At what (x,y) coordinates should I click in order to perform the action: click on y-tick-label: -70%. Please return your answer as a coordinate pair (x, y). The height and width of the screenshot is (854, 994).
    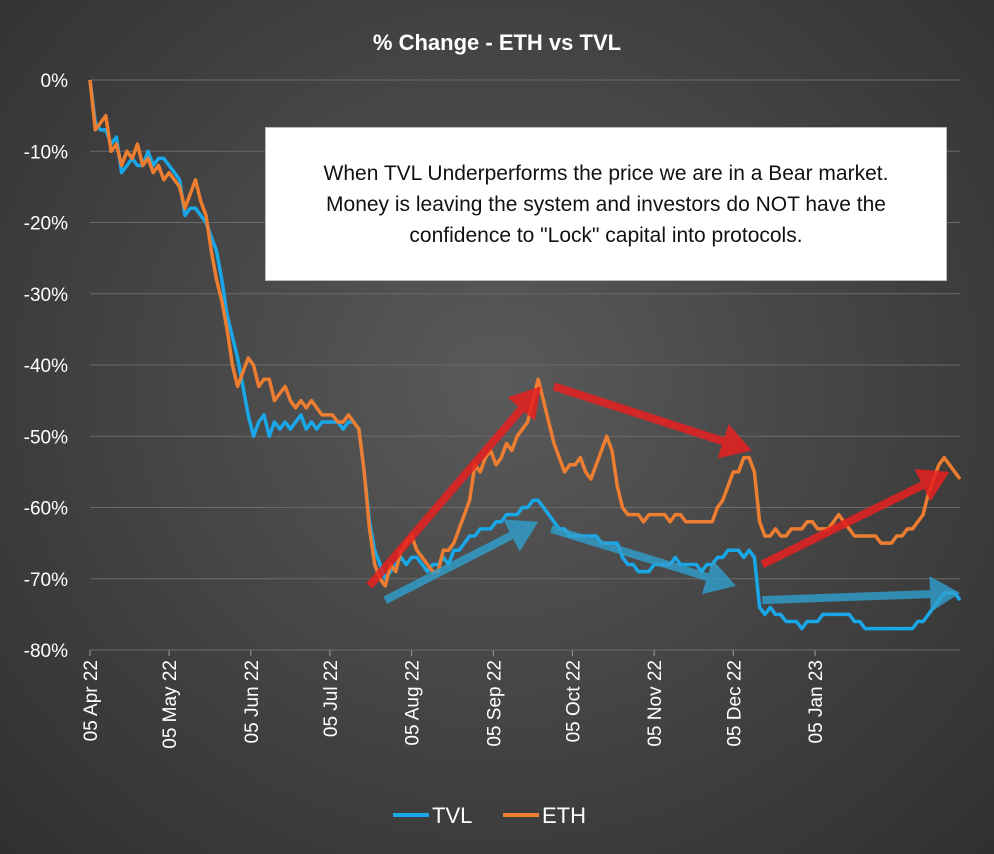
    Looking at the image, I should click on (46, 580).